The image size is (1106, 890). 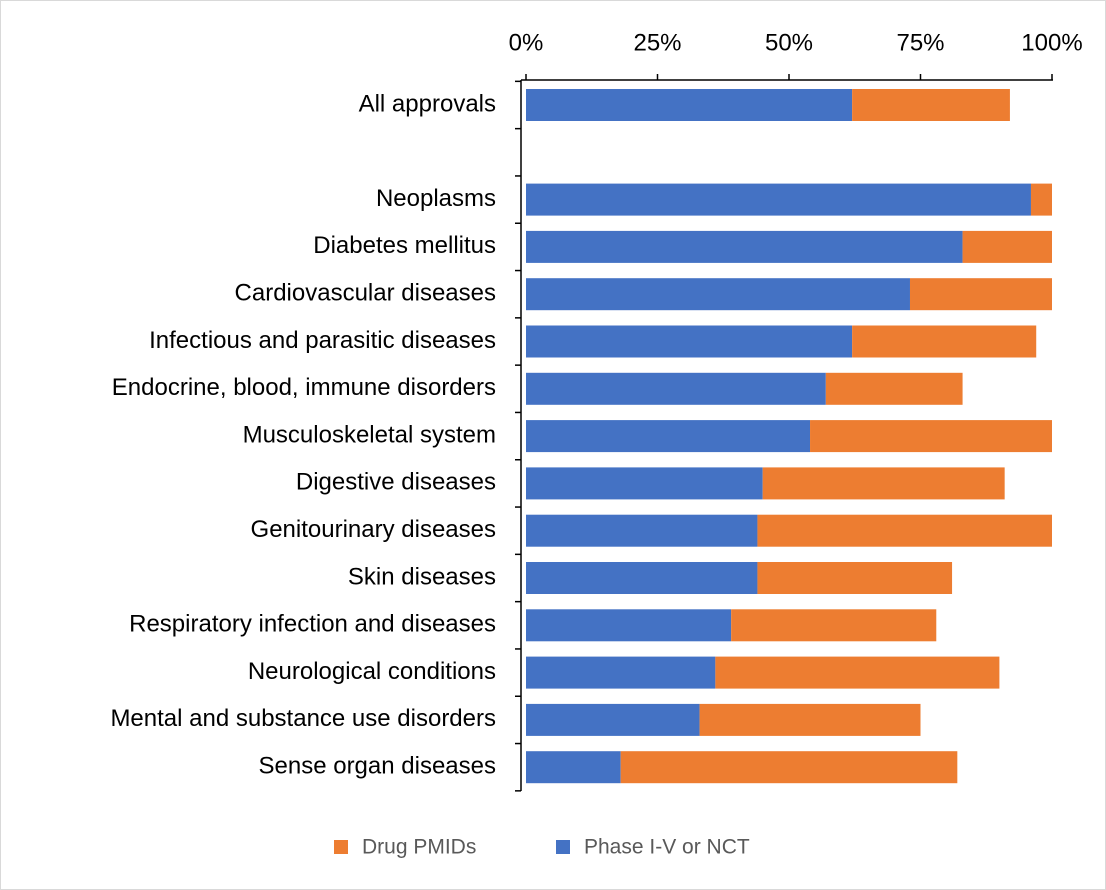 What do you see at coordinates (312, 624) in the screenshot?
I see `category-label: Respiratory infection and diseases` at bounding box center [312, 624].